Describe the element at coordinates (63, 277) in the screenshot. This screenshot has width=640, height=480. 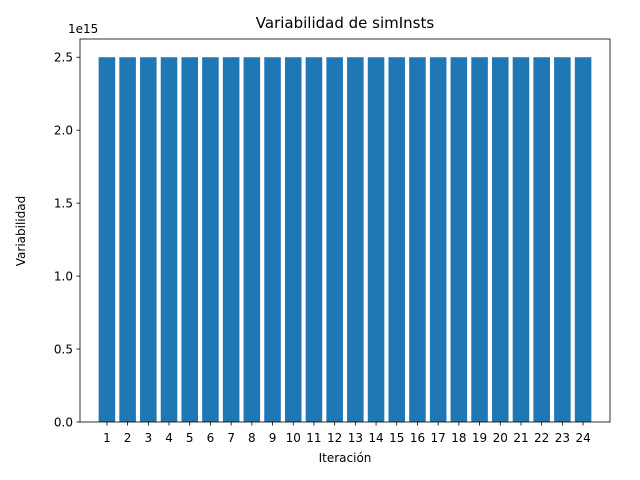
I see `y-tick-label: 1.0` at that location.